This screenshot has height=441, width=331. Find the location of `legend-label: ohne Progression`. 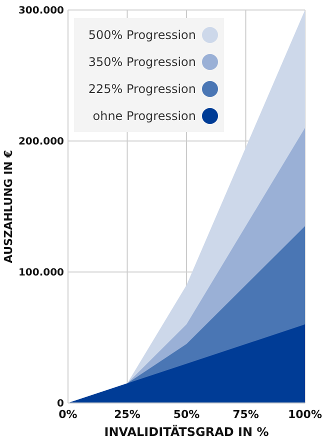

legend-label: ohne Progression is located at coordinates (144, 116).